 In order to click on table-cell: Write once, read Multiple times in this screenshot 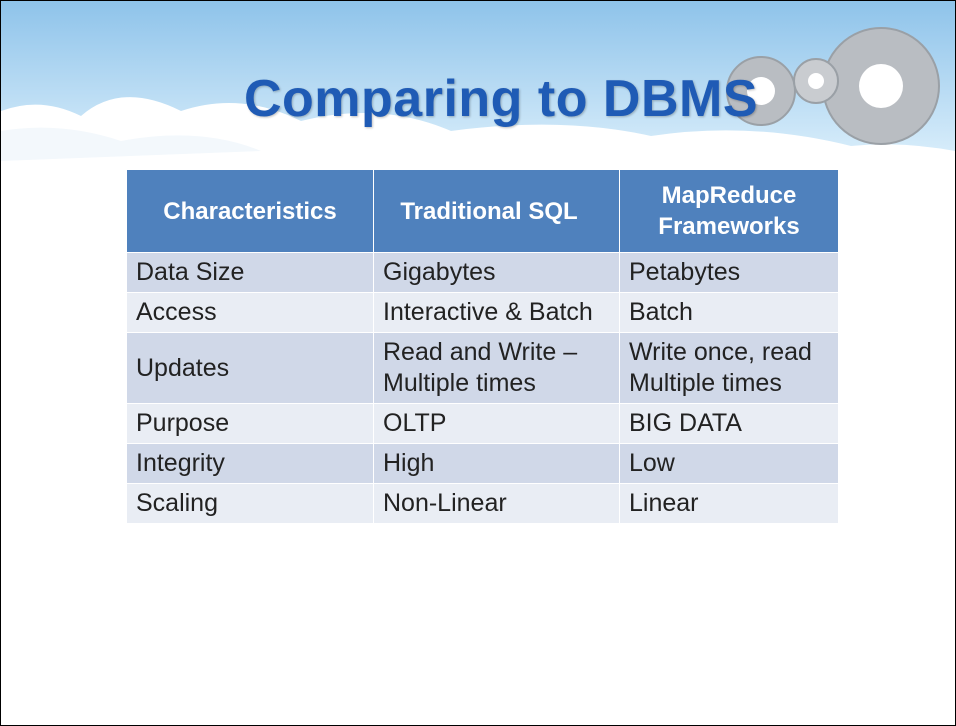, I will do `click(729, 368)`.